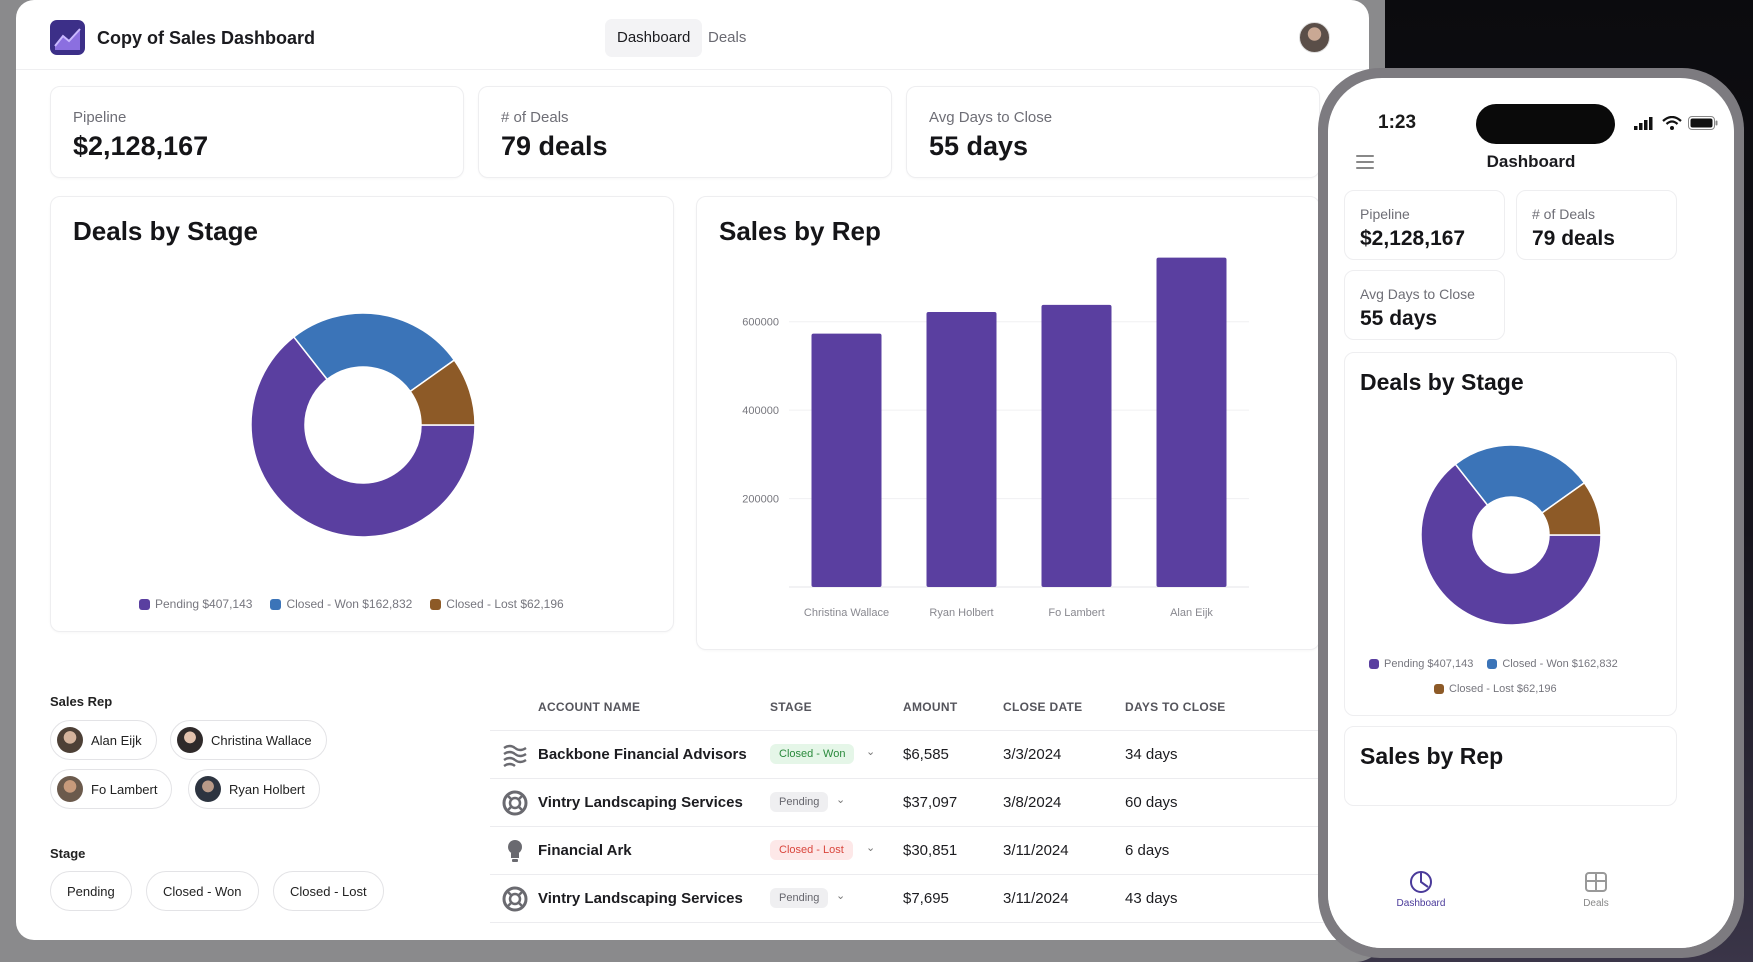 This screenshot has width=1753, height=962. What do you see at coordinates (1672, 123) in the screenshot?
I see `wifi-icon` at bounding box center [1672, 123].